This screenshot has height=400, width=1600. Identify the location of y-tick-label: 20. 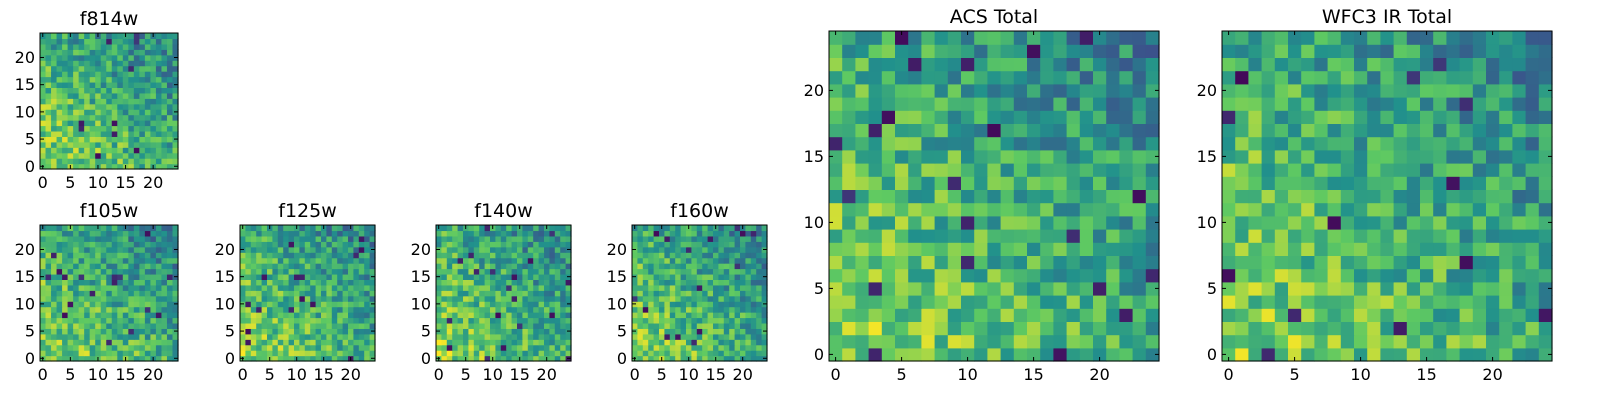
(617, 249).